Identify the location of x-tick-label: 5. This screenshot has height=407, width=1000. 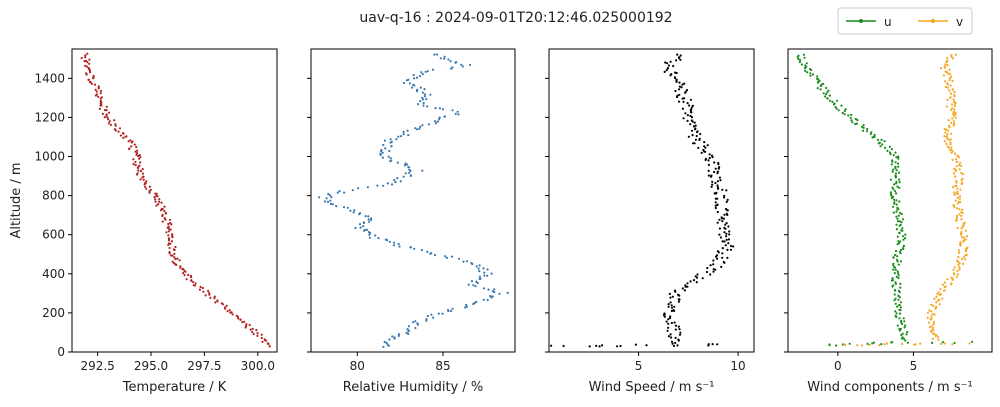
(914, 366).